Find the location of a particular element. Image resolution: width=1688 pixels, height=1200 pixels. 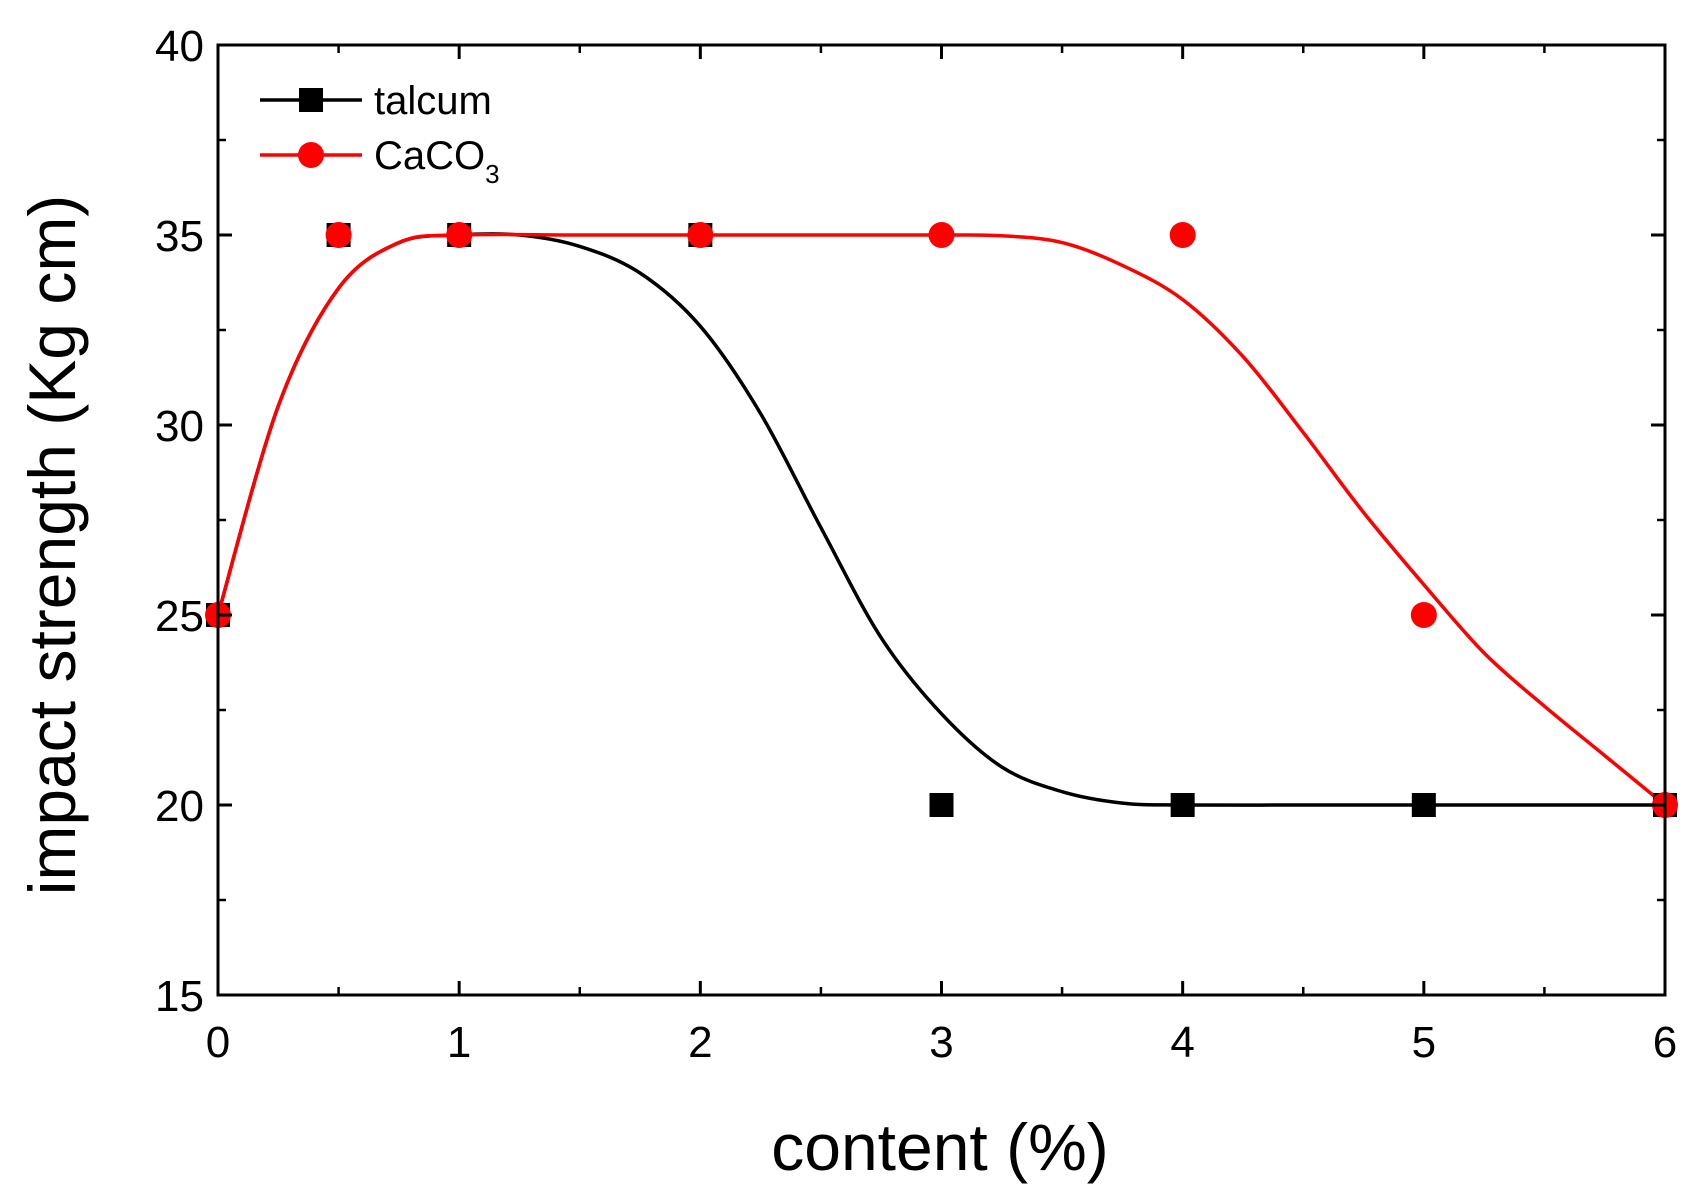

x-tick-label: 4 is located at coordinates (1182, 1042).